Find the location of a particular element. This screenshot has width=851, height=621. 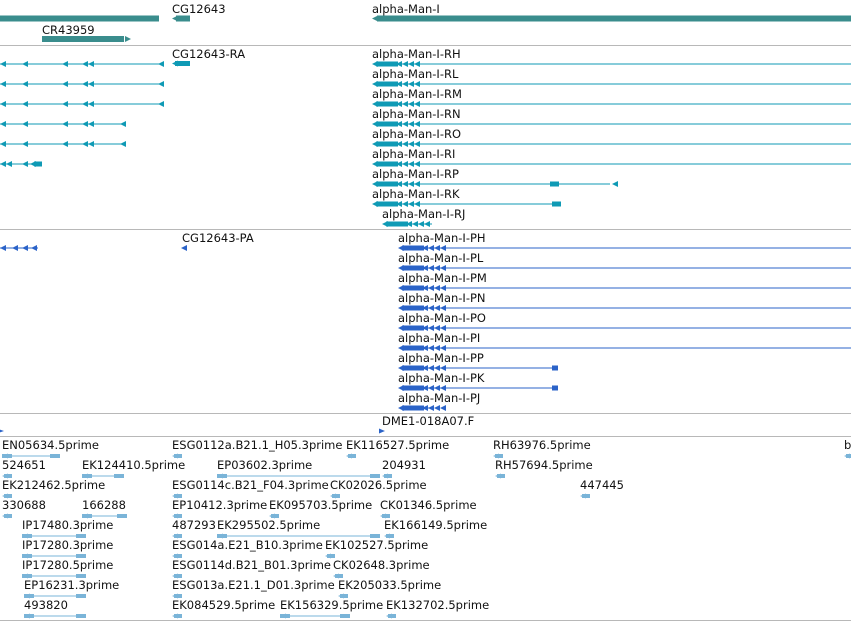

protein-label-6: alpha-Man-I-PP is located at coordinates (441, 358).